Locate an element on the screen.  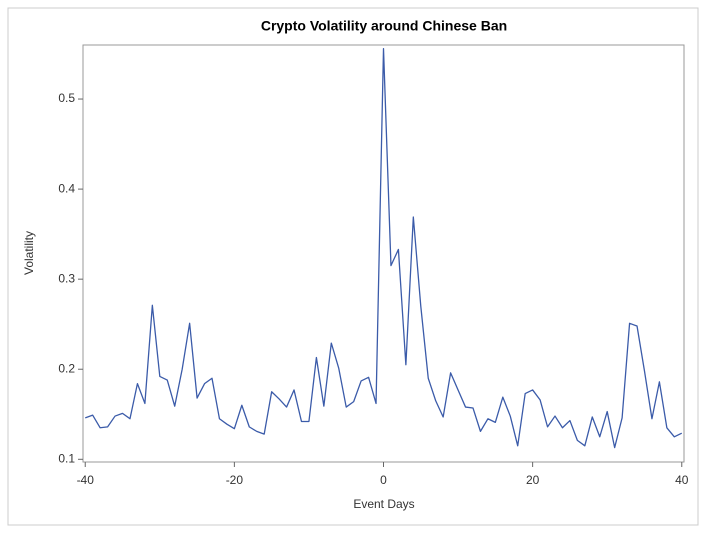
x-tick-label: -20 is located at coordinates (235, 480).